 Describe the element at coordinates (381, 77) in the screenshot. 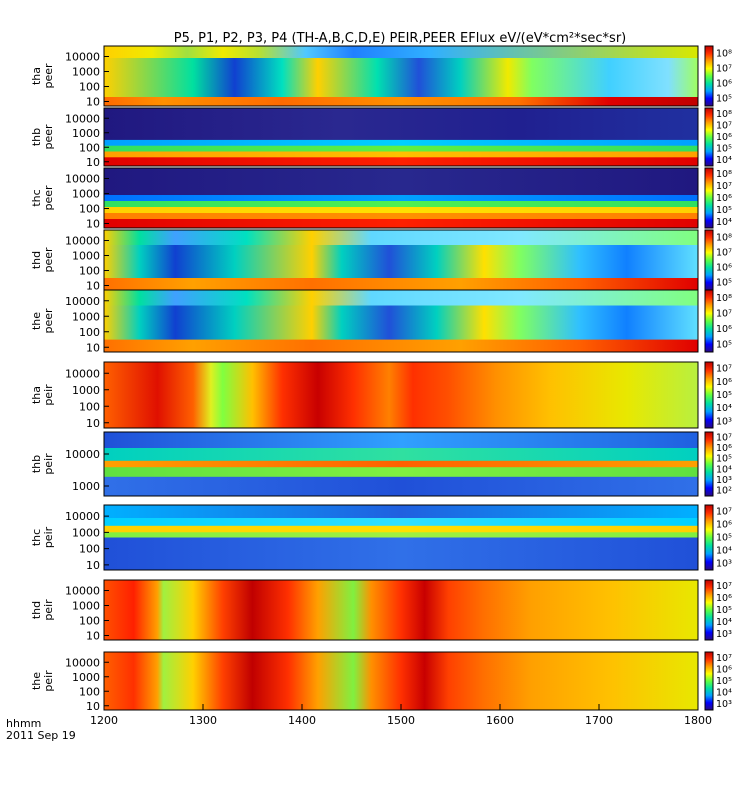

I see `panel-tha-peer: 10 100 1000 10000 tha peer 10⁵ 10⁶ 10⁷ 10⁸` at that location.